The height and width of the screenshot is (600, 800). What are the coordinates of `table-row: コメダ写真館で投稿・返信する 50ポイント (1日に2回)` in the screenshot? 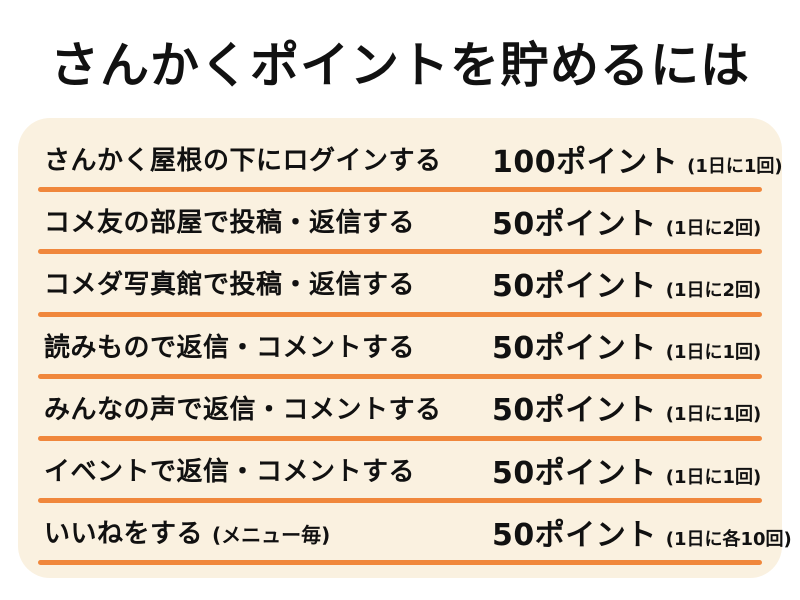 It's located at (400, 285).